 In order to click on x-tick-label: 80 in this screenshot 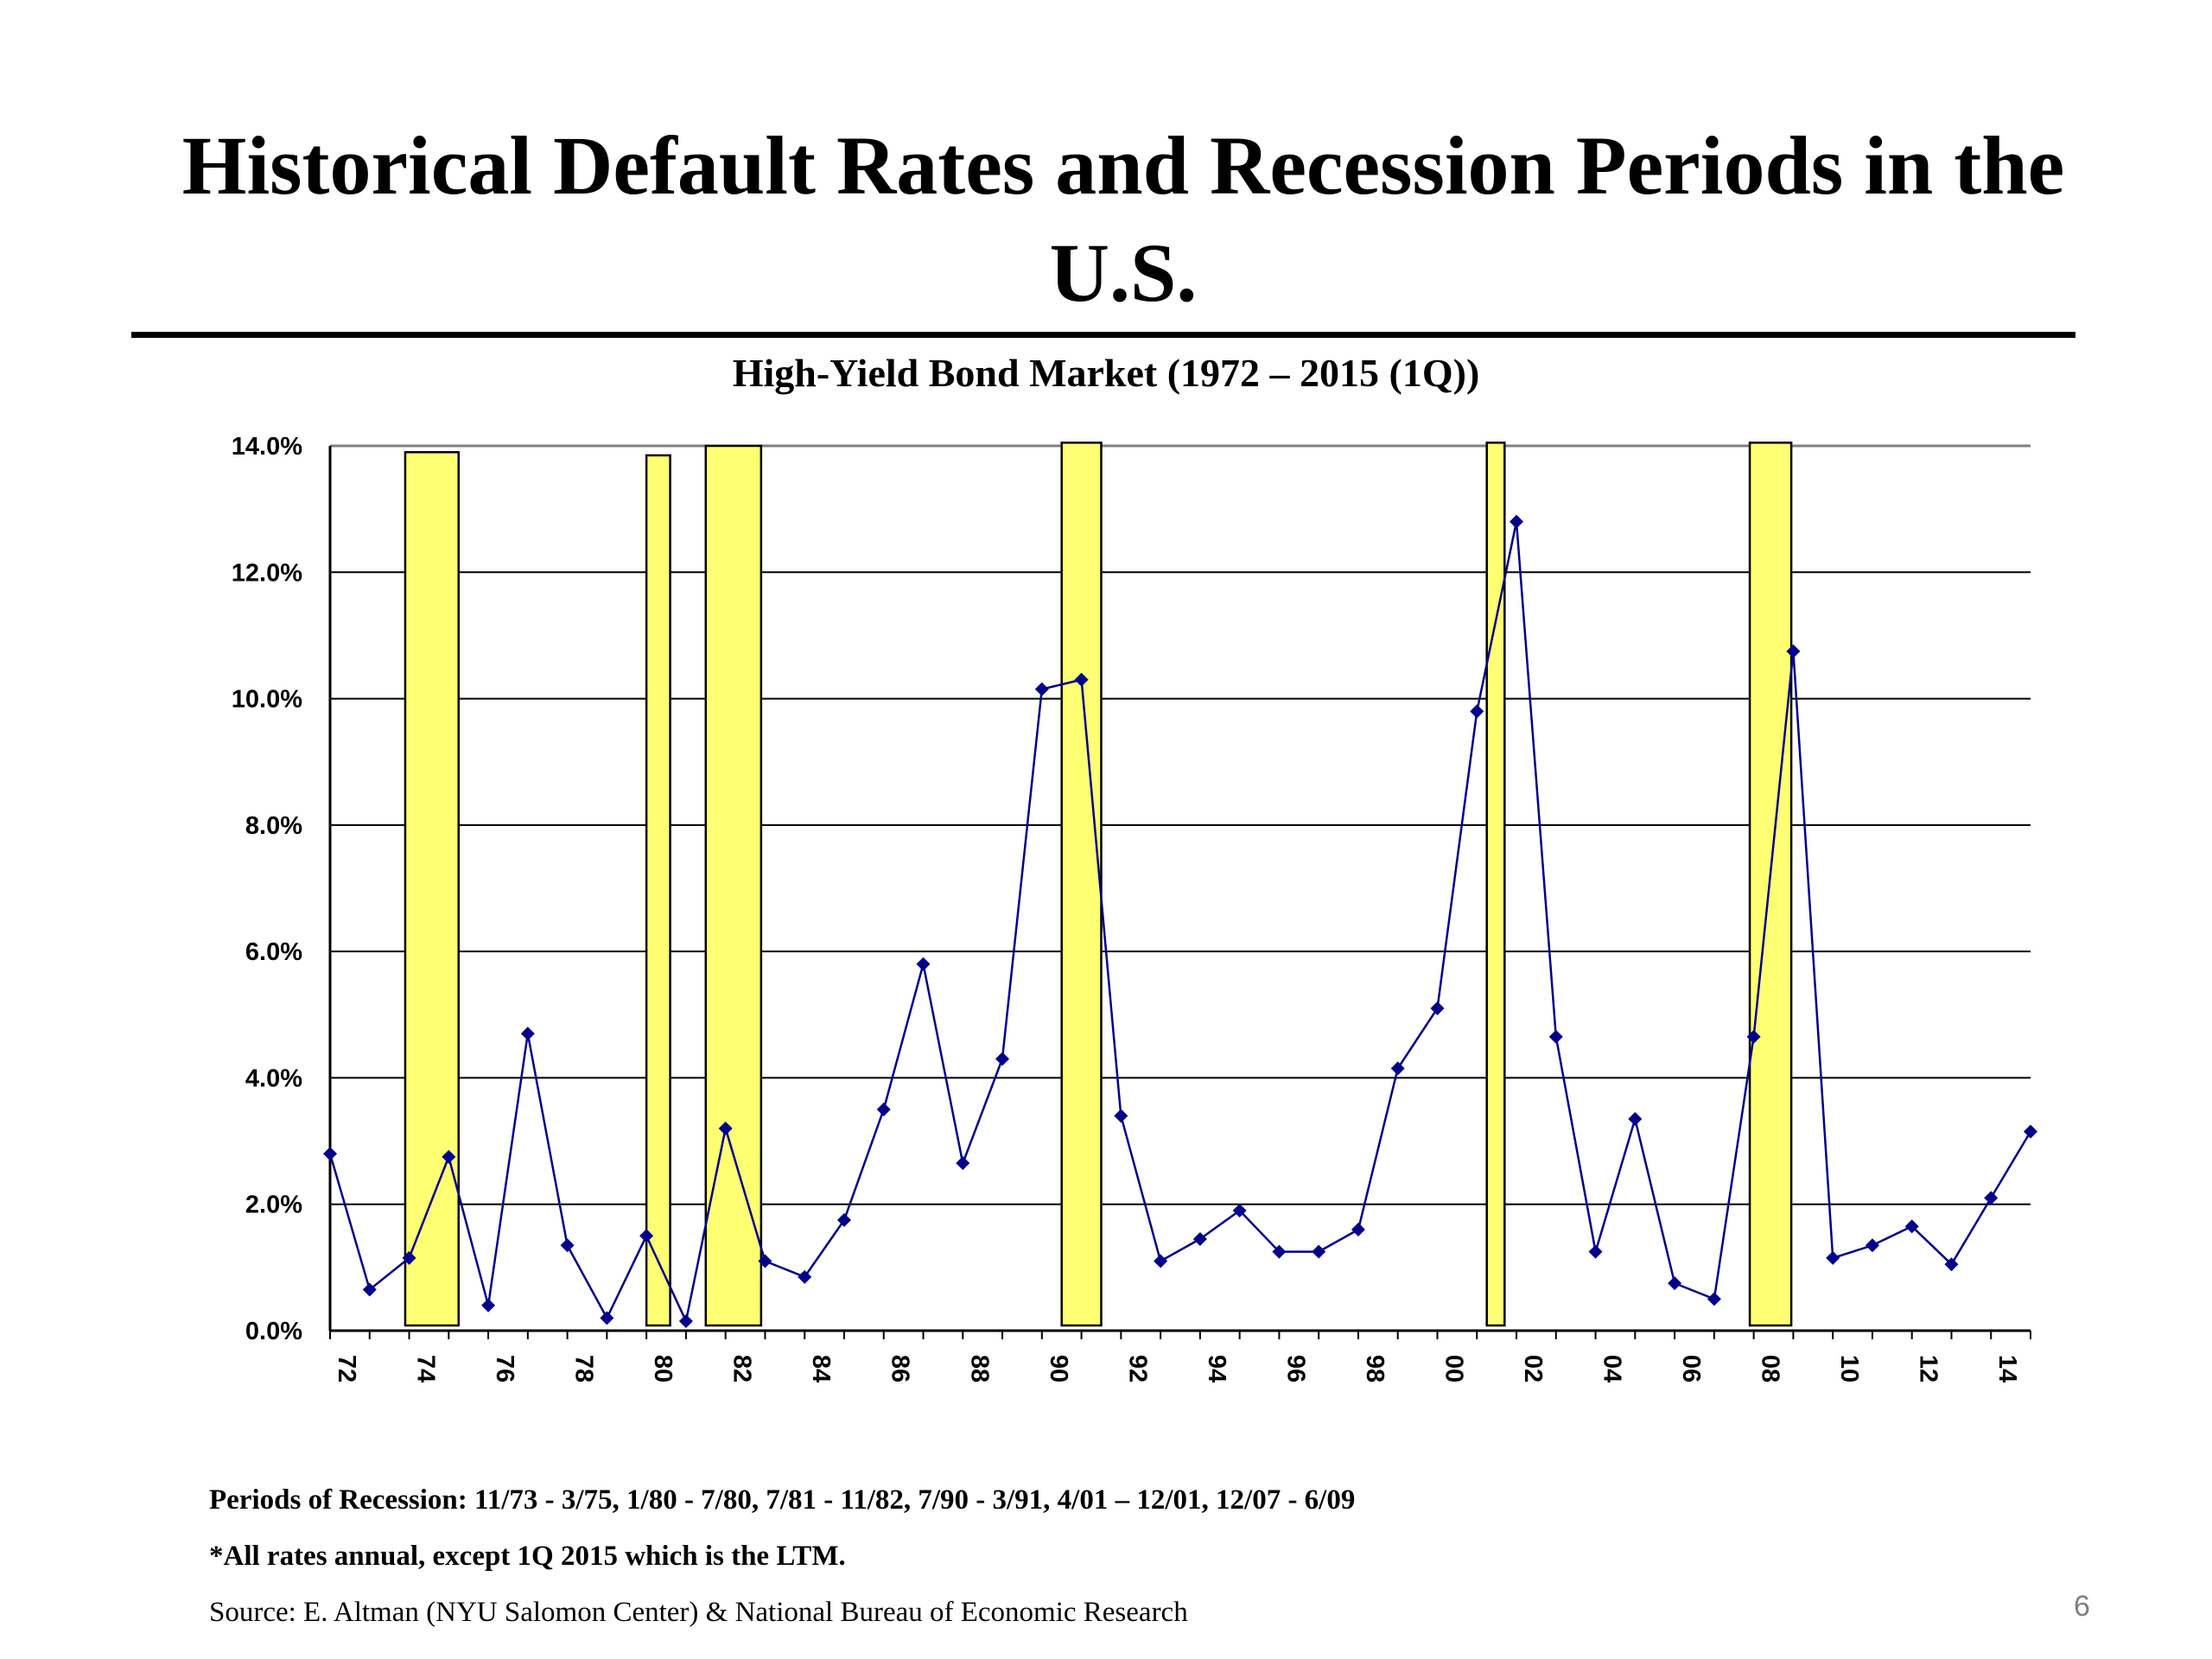, I will do `click(663, 1368)`.